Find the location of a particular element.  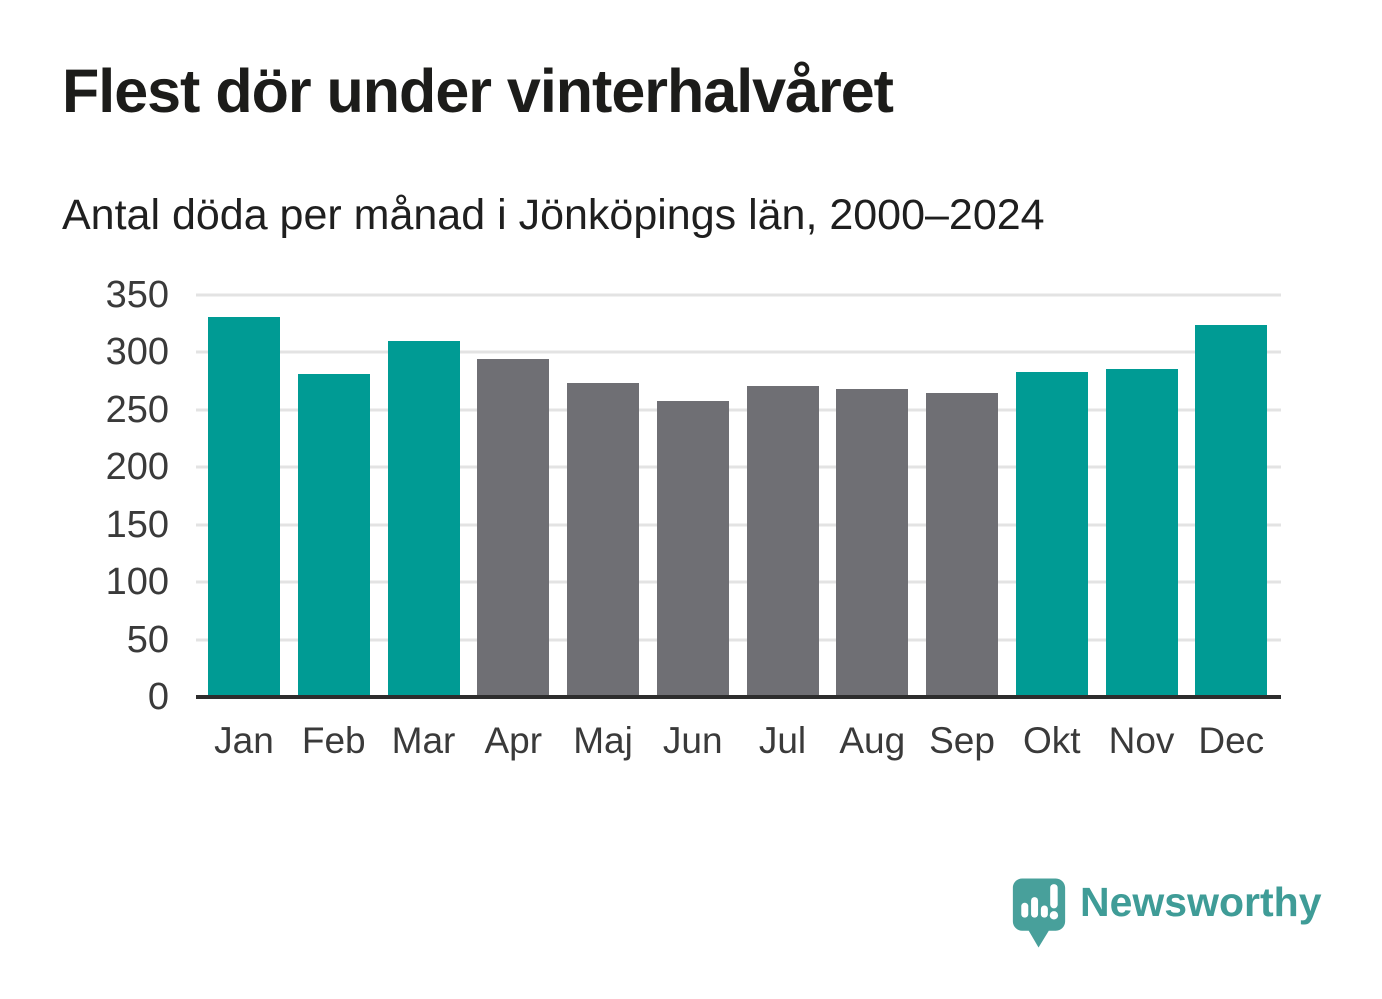

bar-mar is located at coordinates (423, 518).